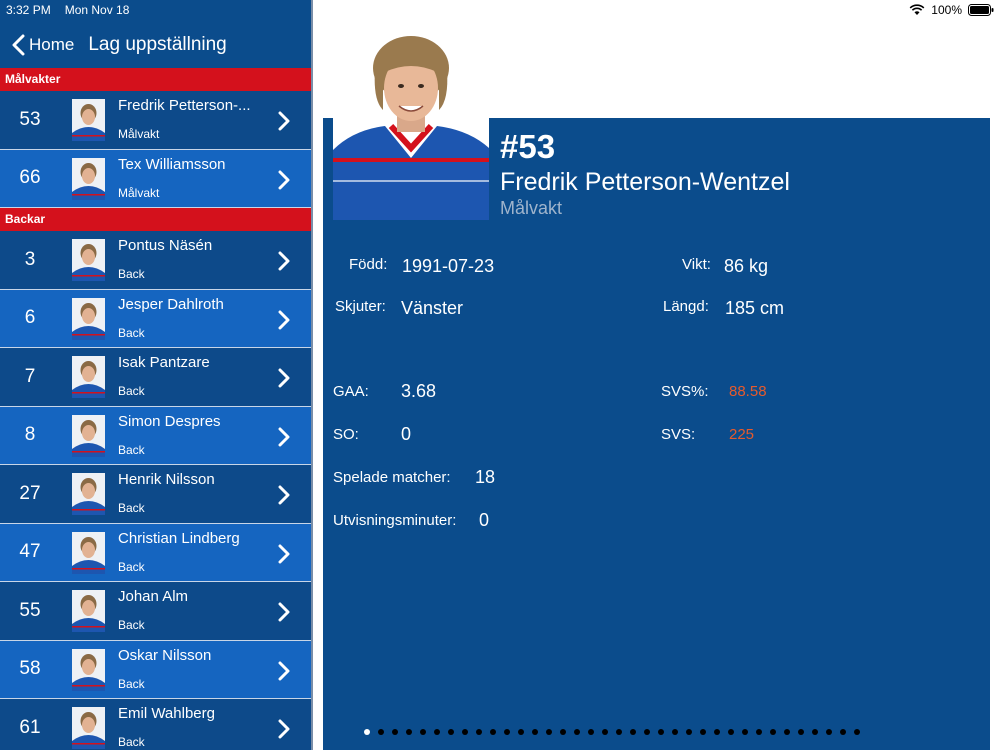  Describe the element at coordinates (432, 308) in the screenshot. I see `shoots-value: Vänster` at that location.